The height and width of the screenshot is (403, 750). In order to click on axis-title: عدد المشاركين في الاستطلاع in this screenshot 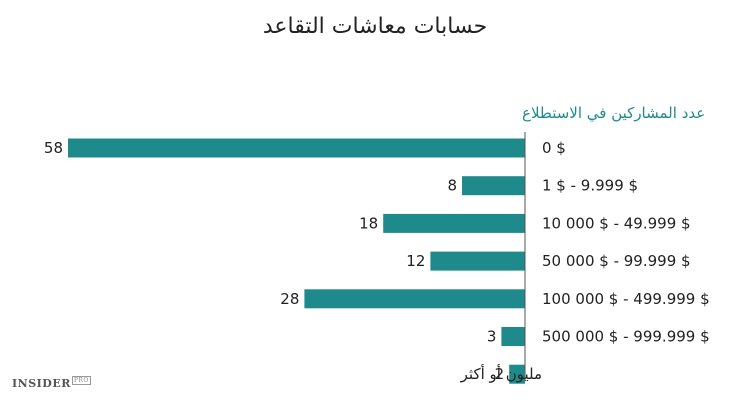, I will do `click(613, 113)`.